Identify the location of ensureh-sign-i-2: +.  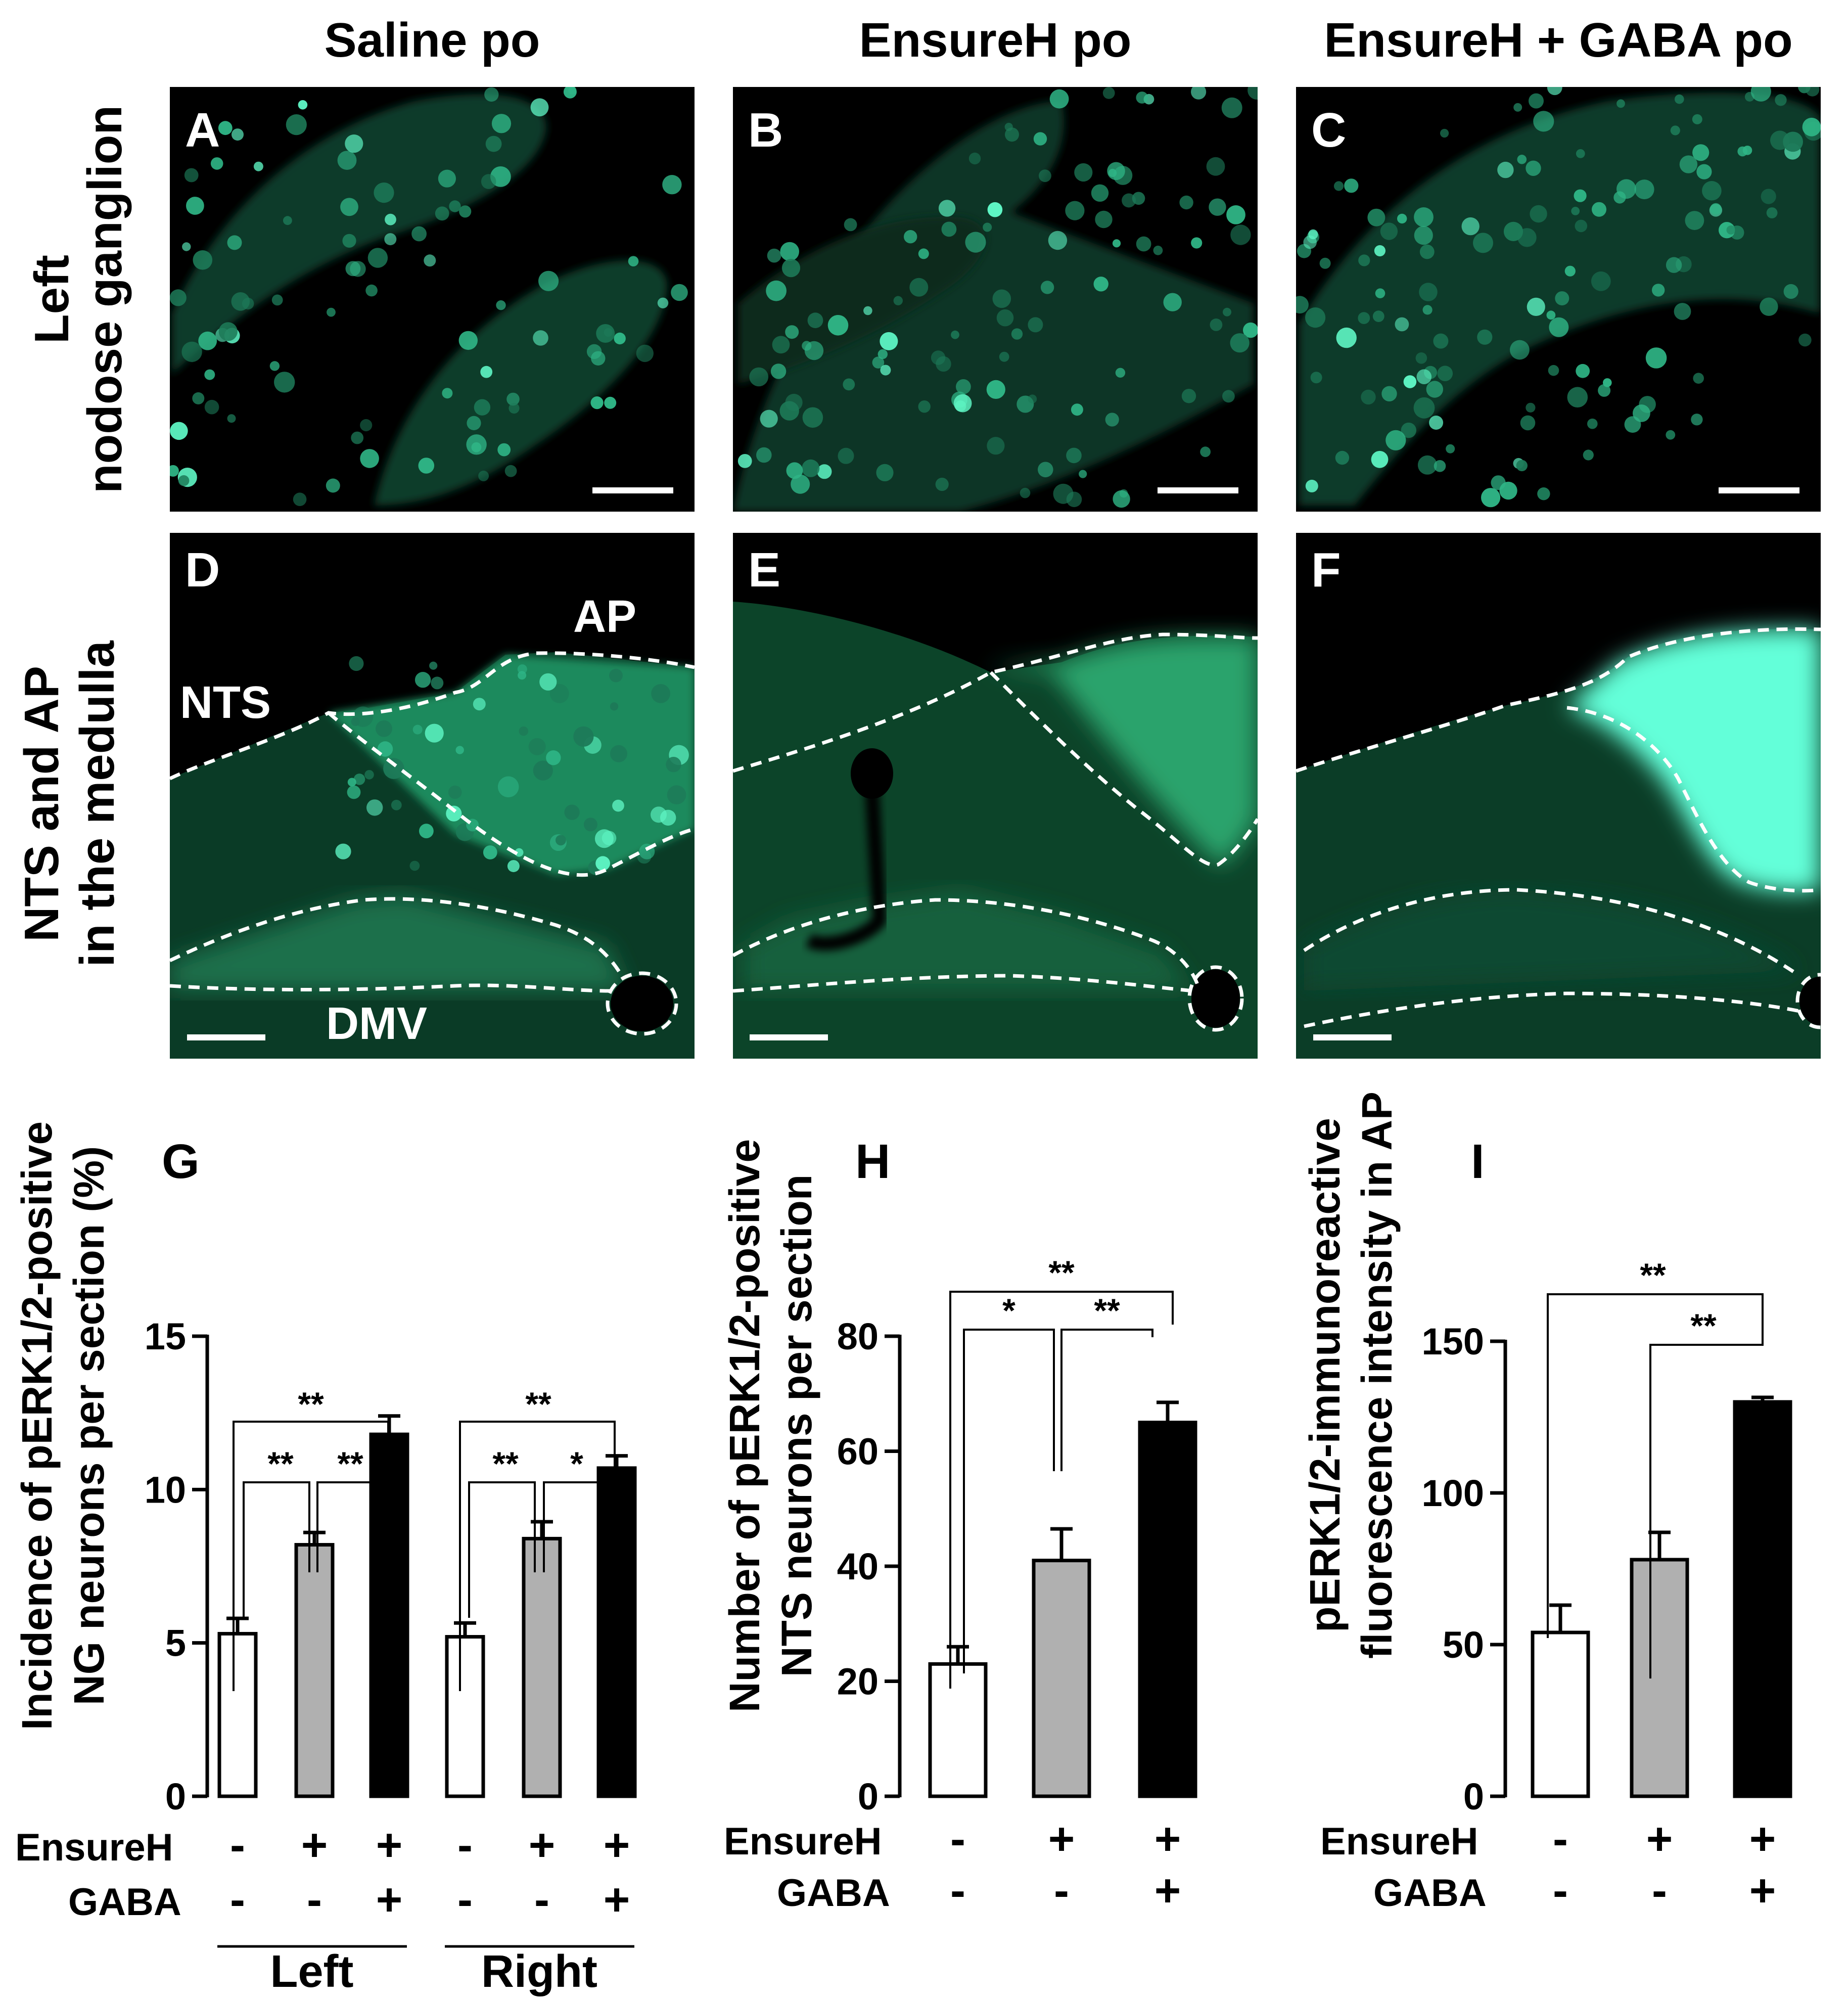
(1762, 1839).